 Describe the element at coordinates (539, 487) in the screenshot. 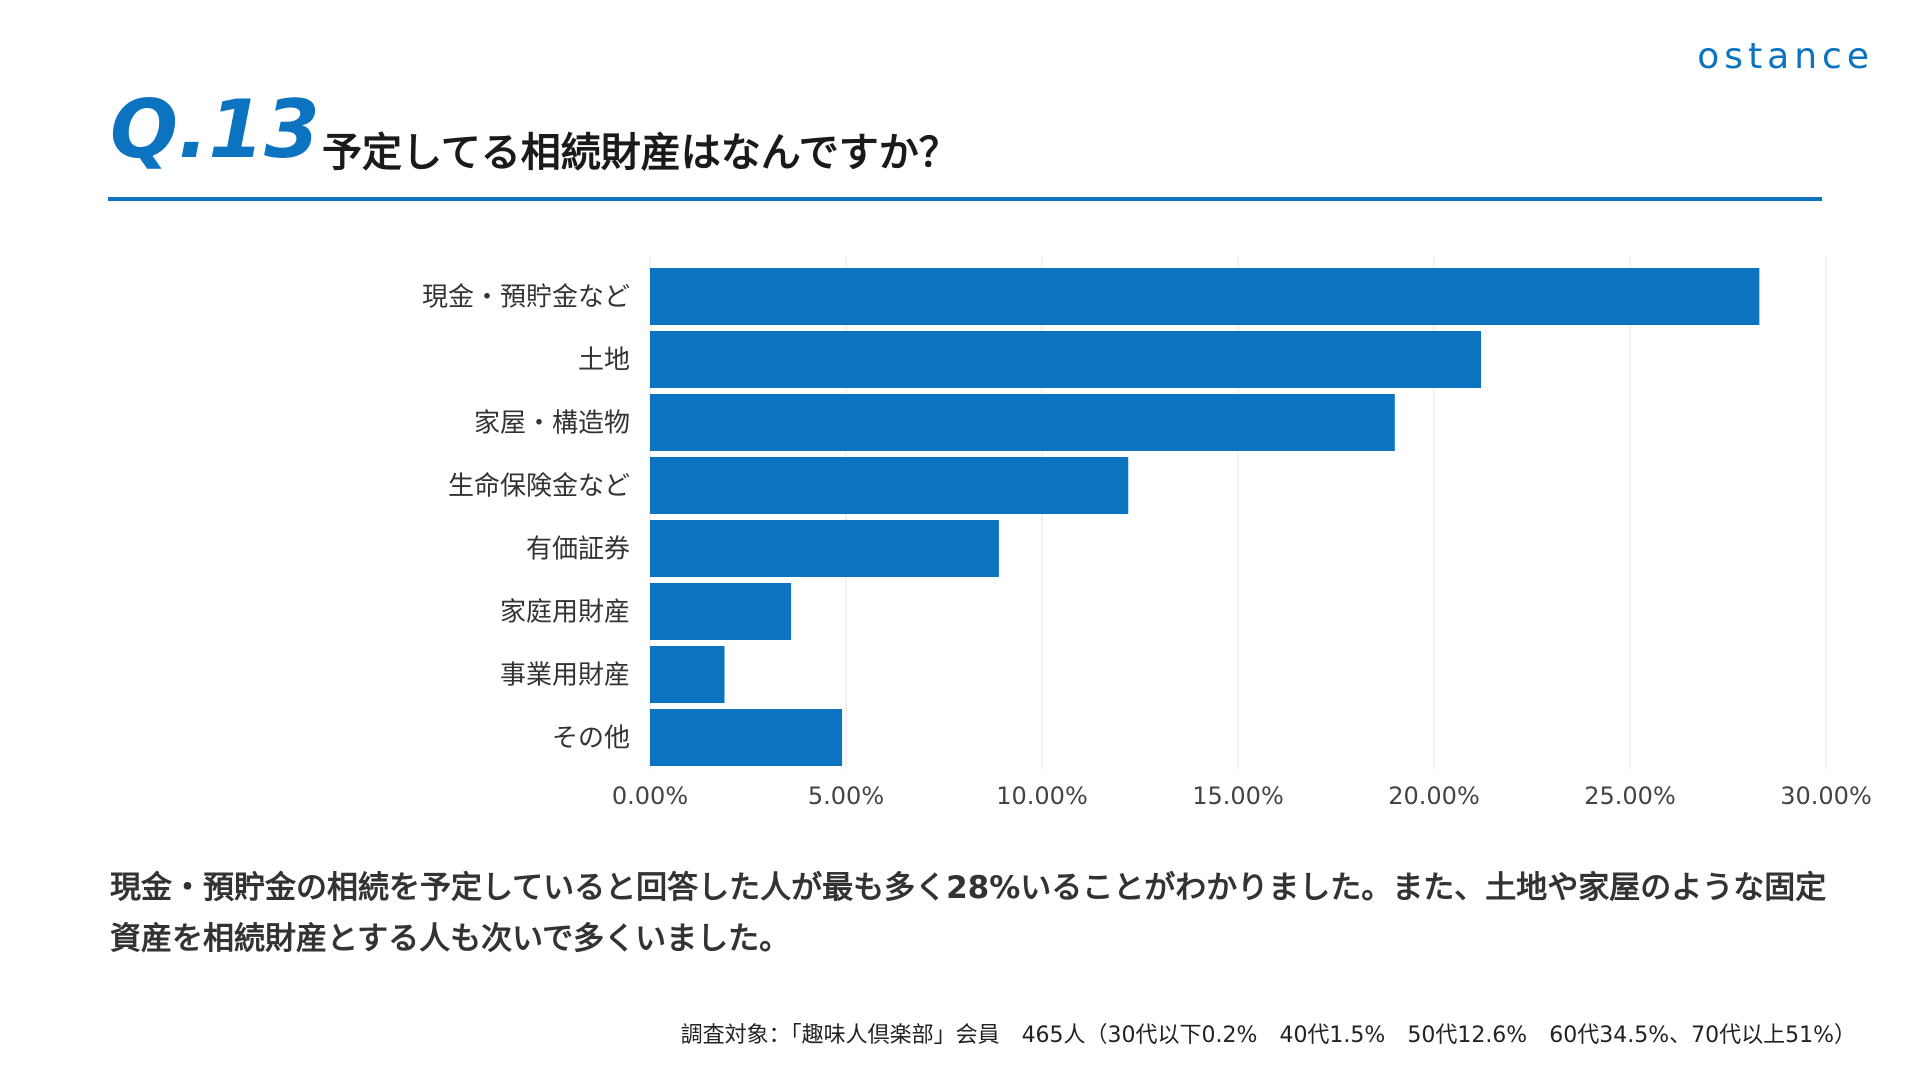

I see `category-label: 生命保険金など` at that location.